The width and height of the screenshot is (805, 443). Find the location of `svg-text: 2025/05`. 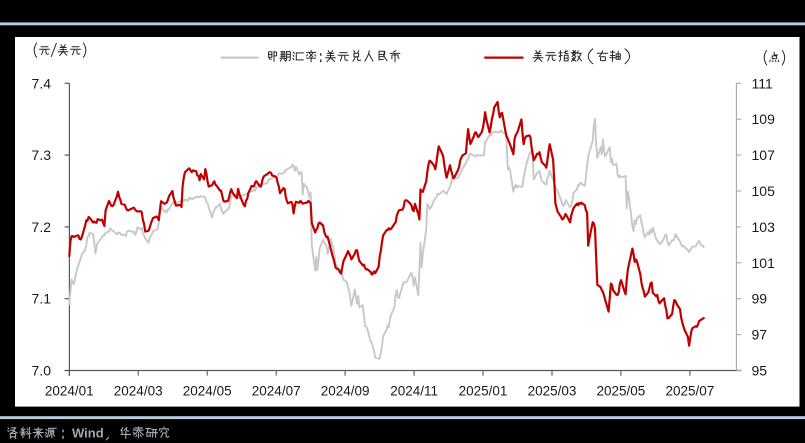

svg-text: 2025/05 is located at coordinates (620, 391).